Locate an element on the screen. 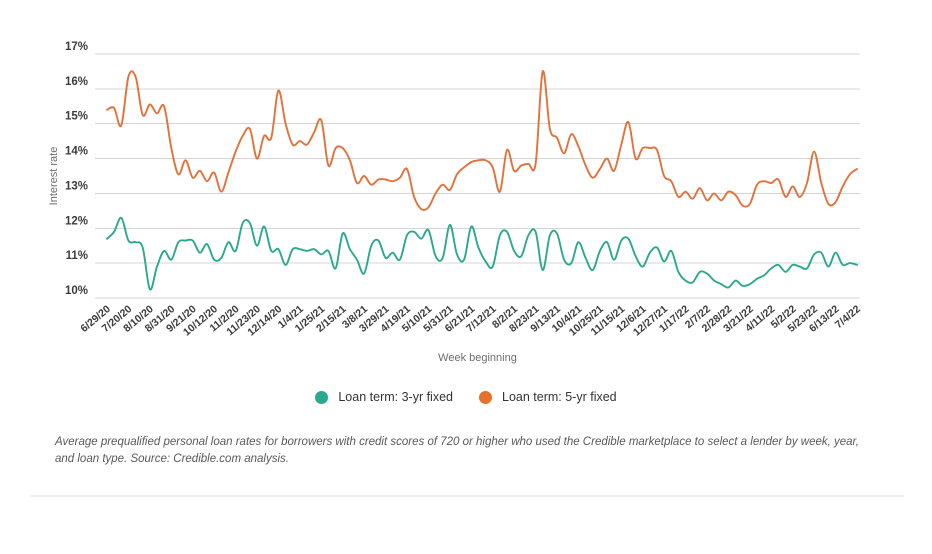  legend-dot-5yr-icon is located at coordinates (485, 397).